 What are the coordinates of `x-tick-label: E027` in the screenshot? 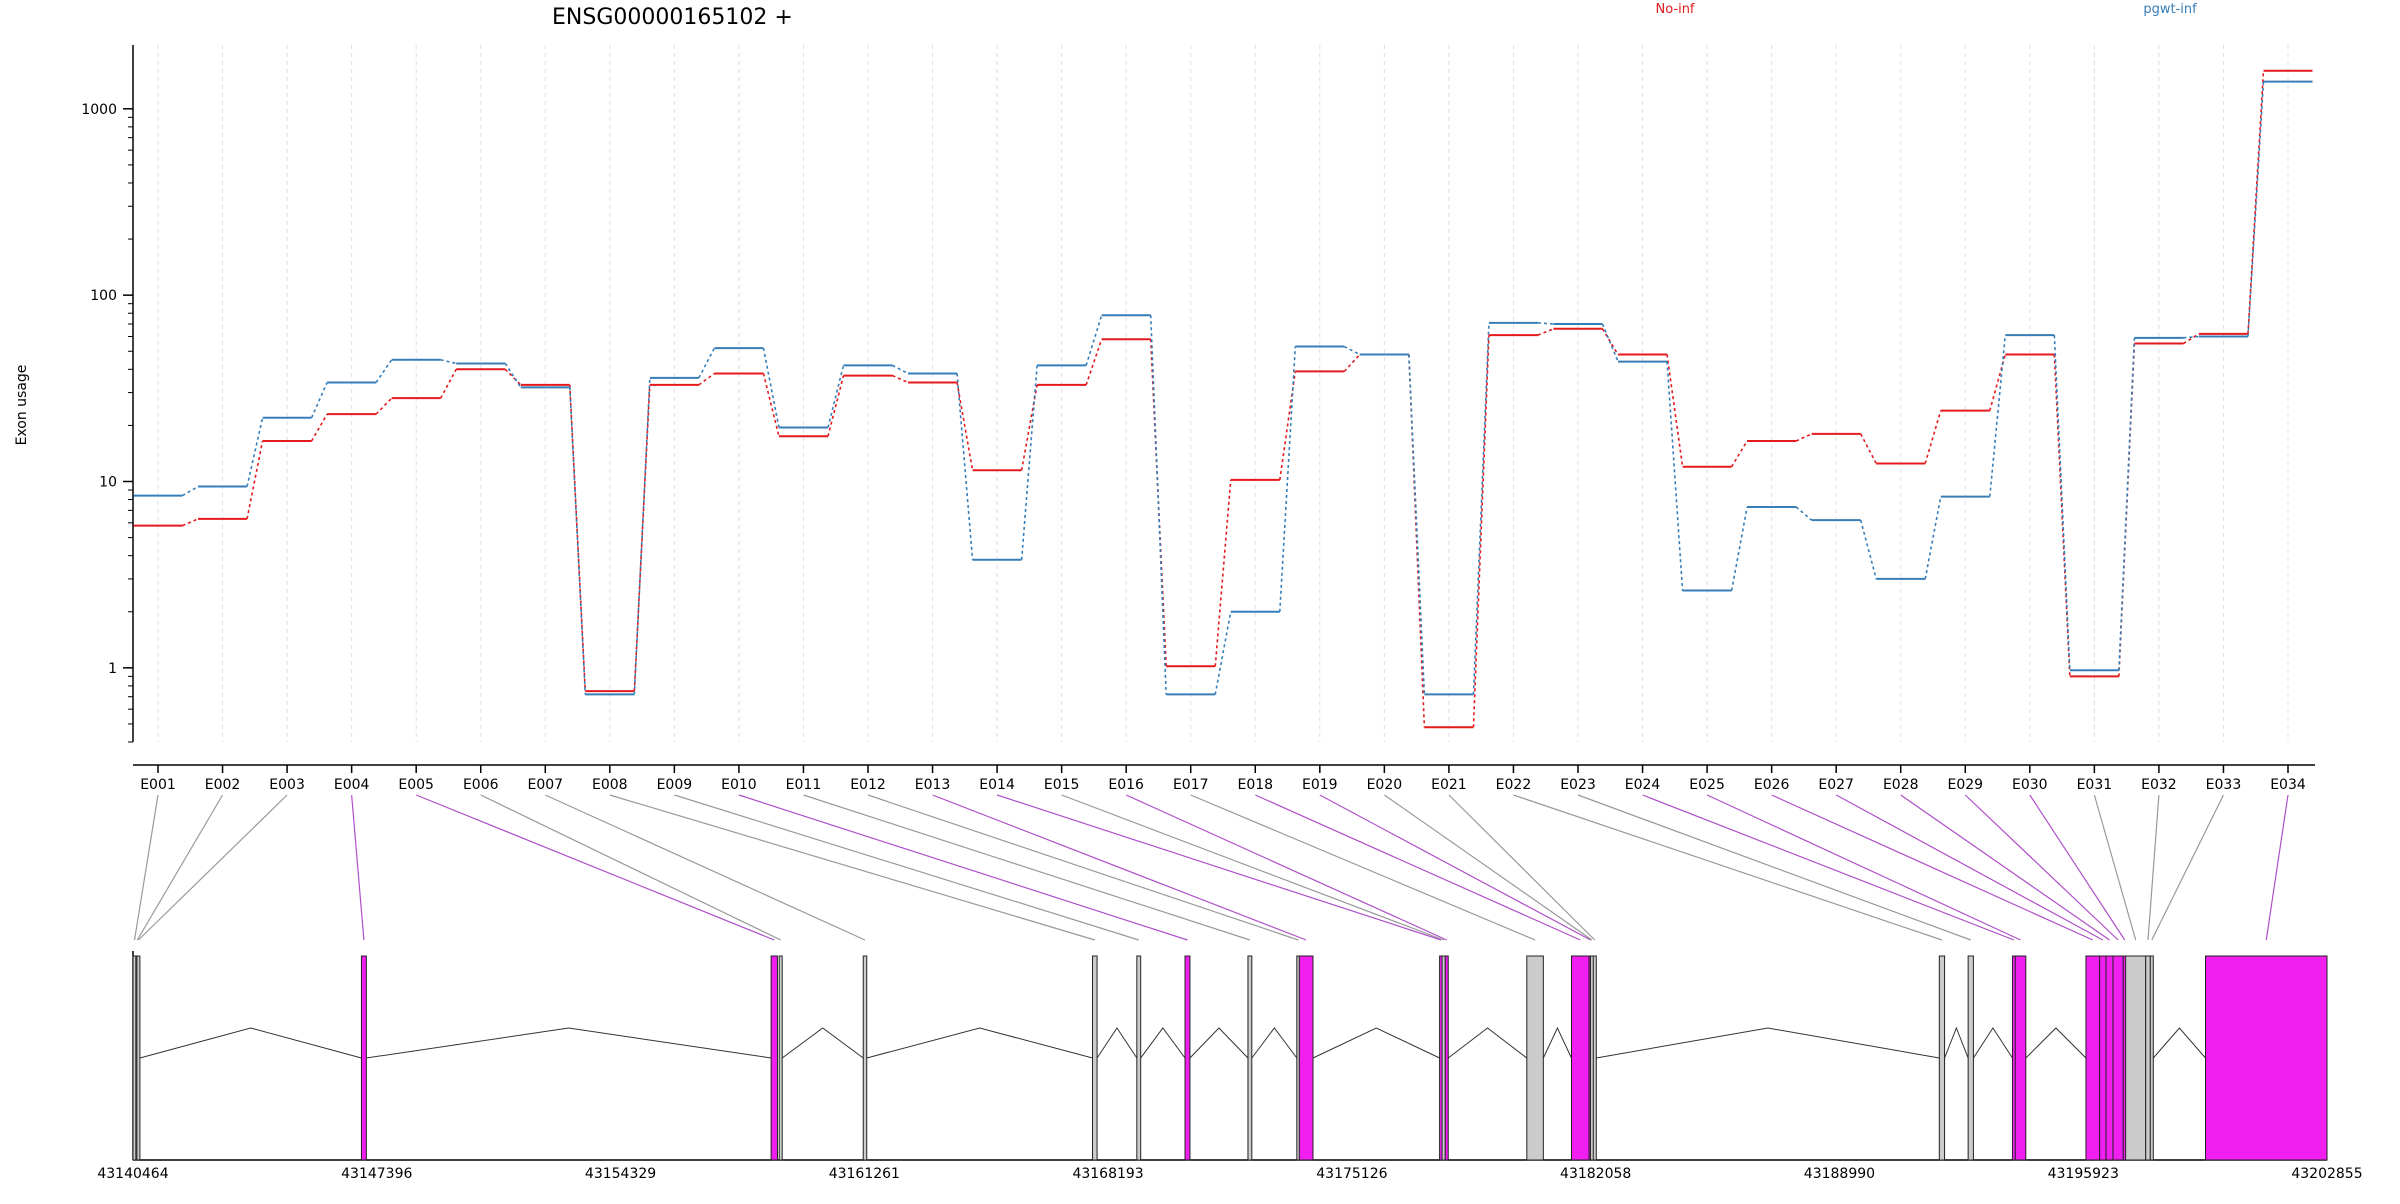 It's located at (1836, 785).